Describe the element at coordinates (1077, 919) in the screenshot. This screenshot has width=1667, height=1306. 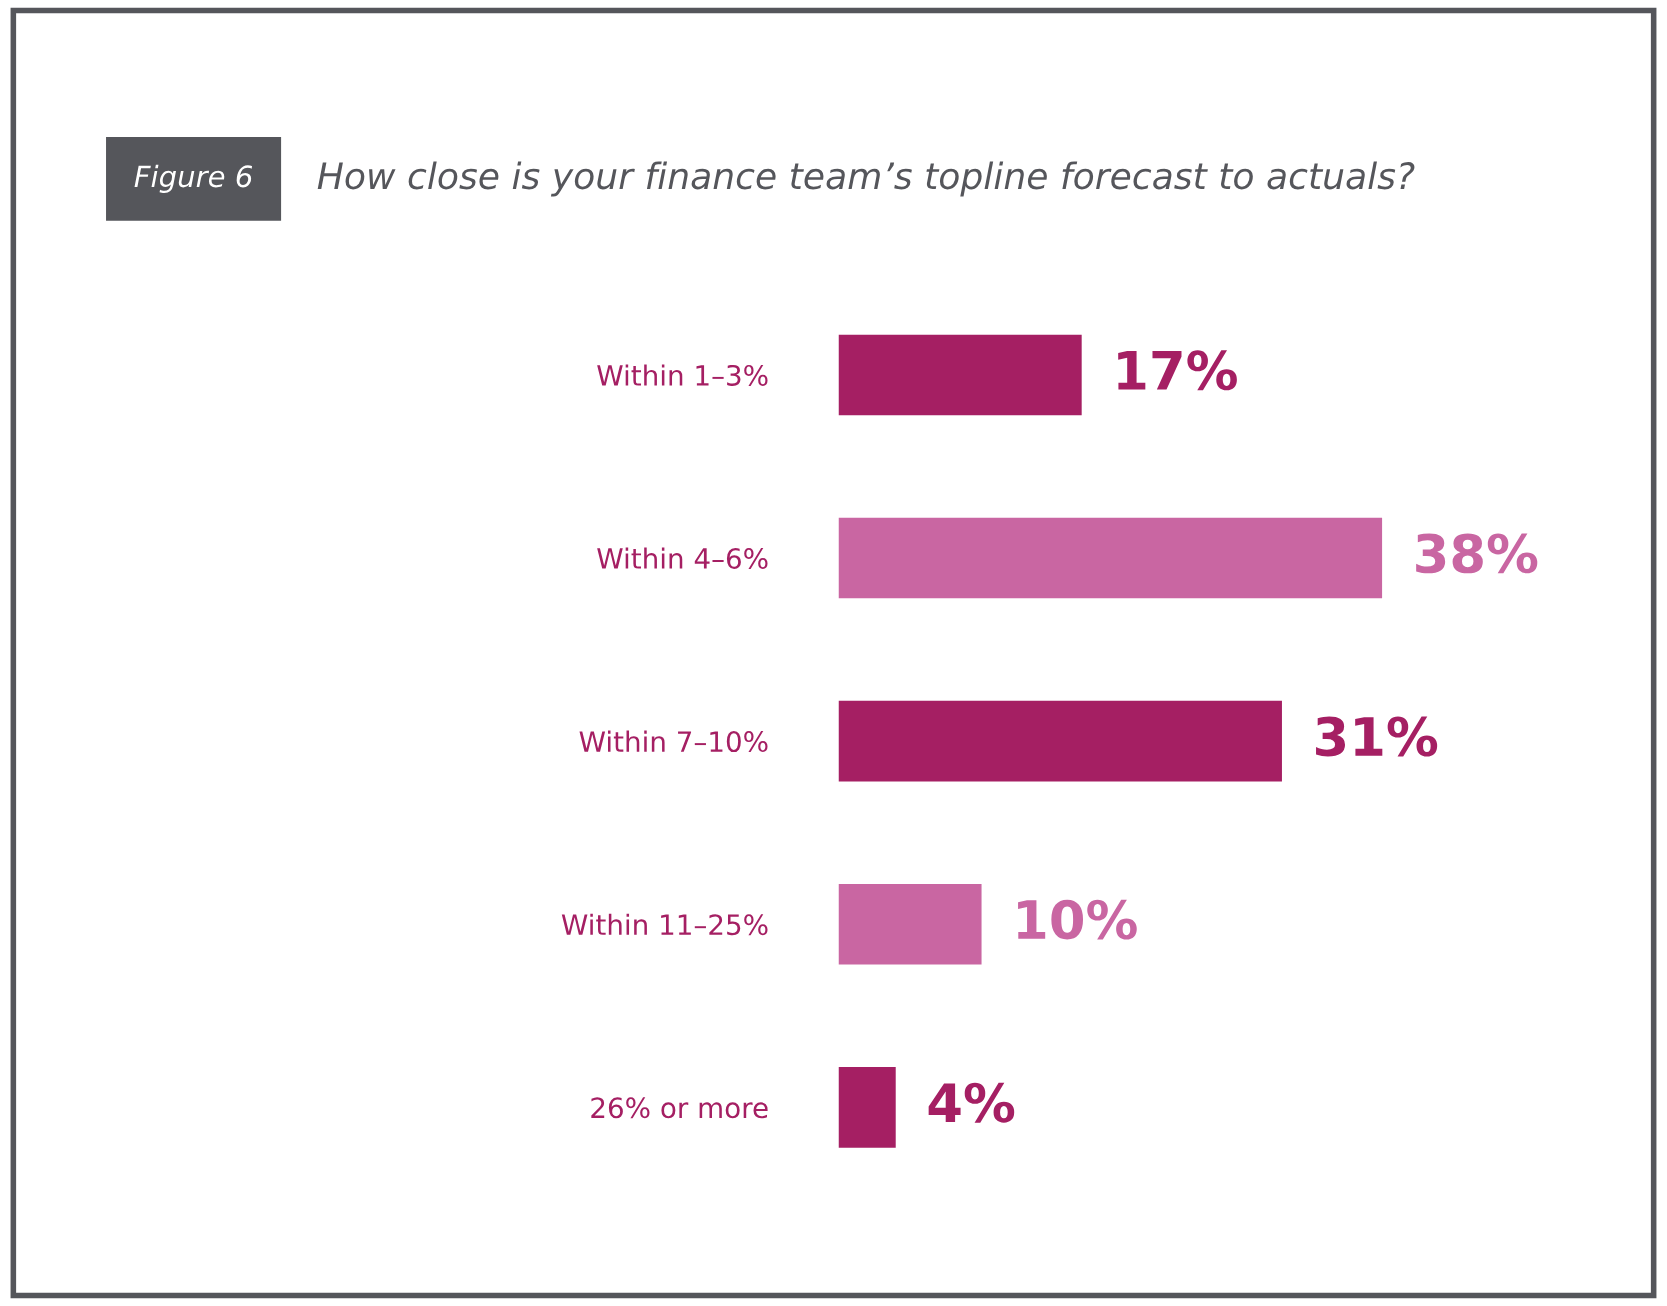
I see `data-label: 10%` at that location.